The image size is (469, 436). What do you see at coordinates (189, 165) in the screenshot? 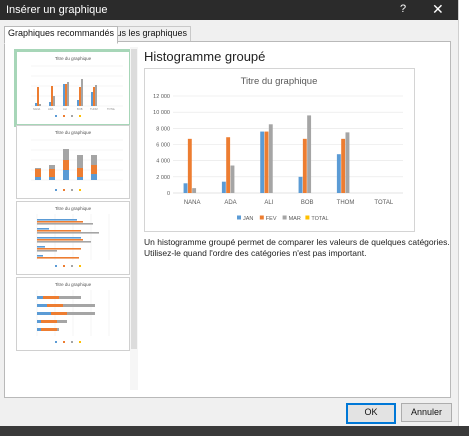
I see `bar-fev-nana` at bounding box center [189, 165].